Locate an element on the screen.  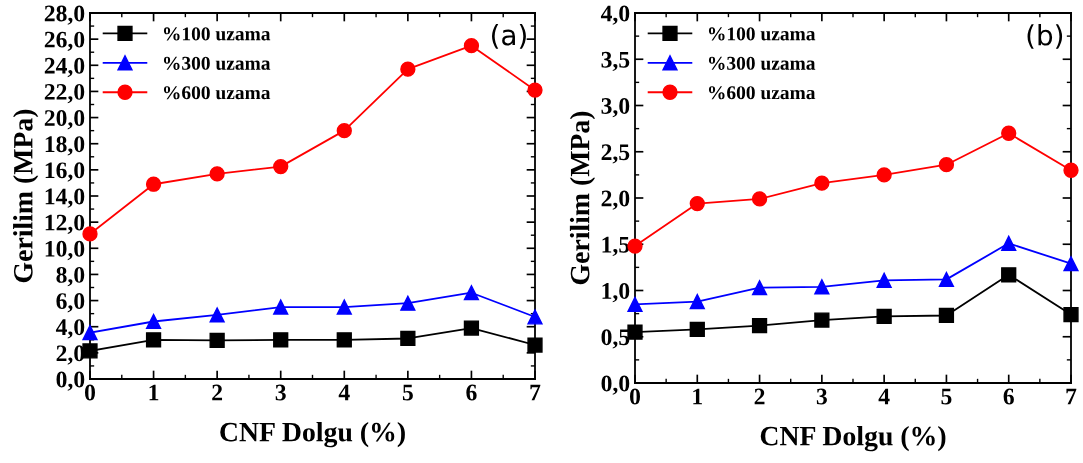
annotation: (a) is located at coordinates (509, 36).